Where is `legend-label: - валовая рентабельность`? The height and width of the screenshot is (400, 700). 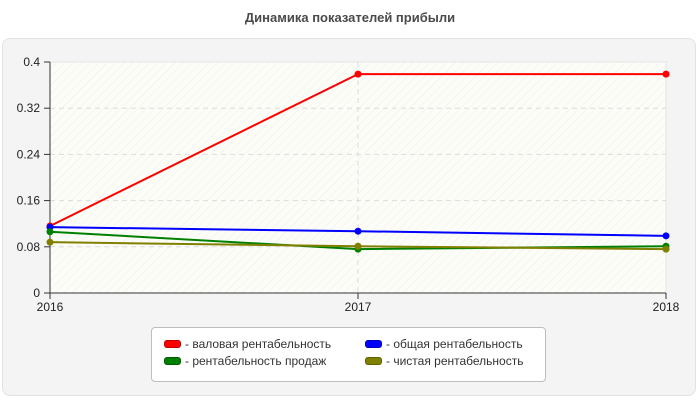
legend-label: - валовая рентабельность is located at coordinates (258, 344).